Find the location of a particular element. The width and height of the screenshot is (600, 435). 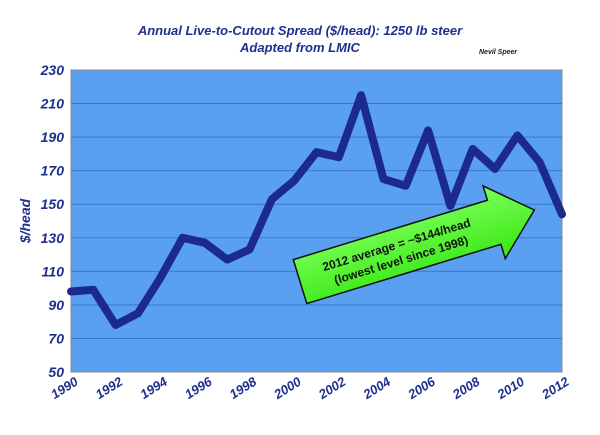

x-tick-label: 2004 is located at coordinates (377, 387).